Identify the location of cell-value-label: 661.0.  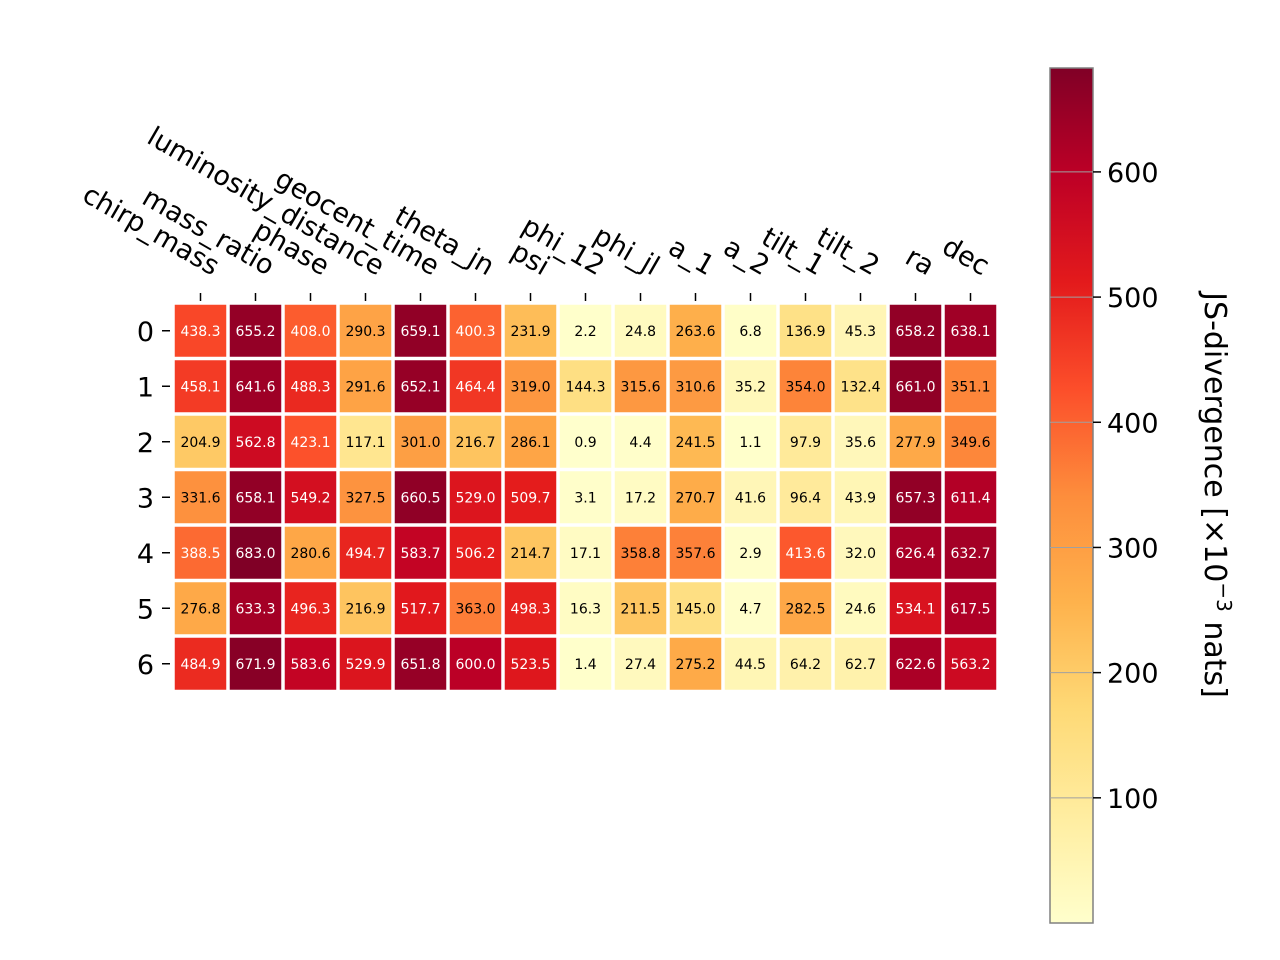
(915, 387).